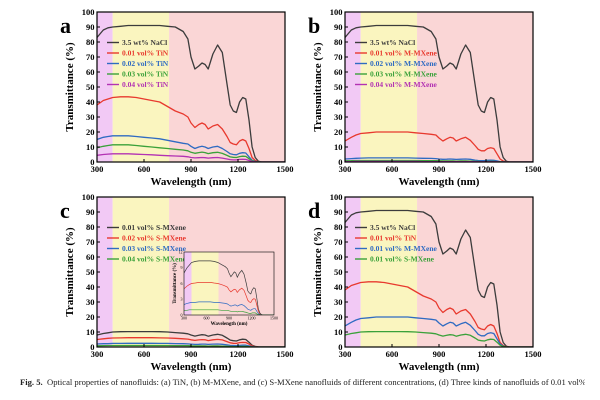  What do you see at coordinates (182, 267) in the screenshot?
I see `inset-y-tick-label: 9` at bounding box center [182, 267].